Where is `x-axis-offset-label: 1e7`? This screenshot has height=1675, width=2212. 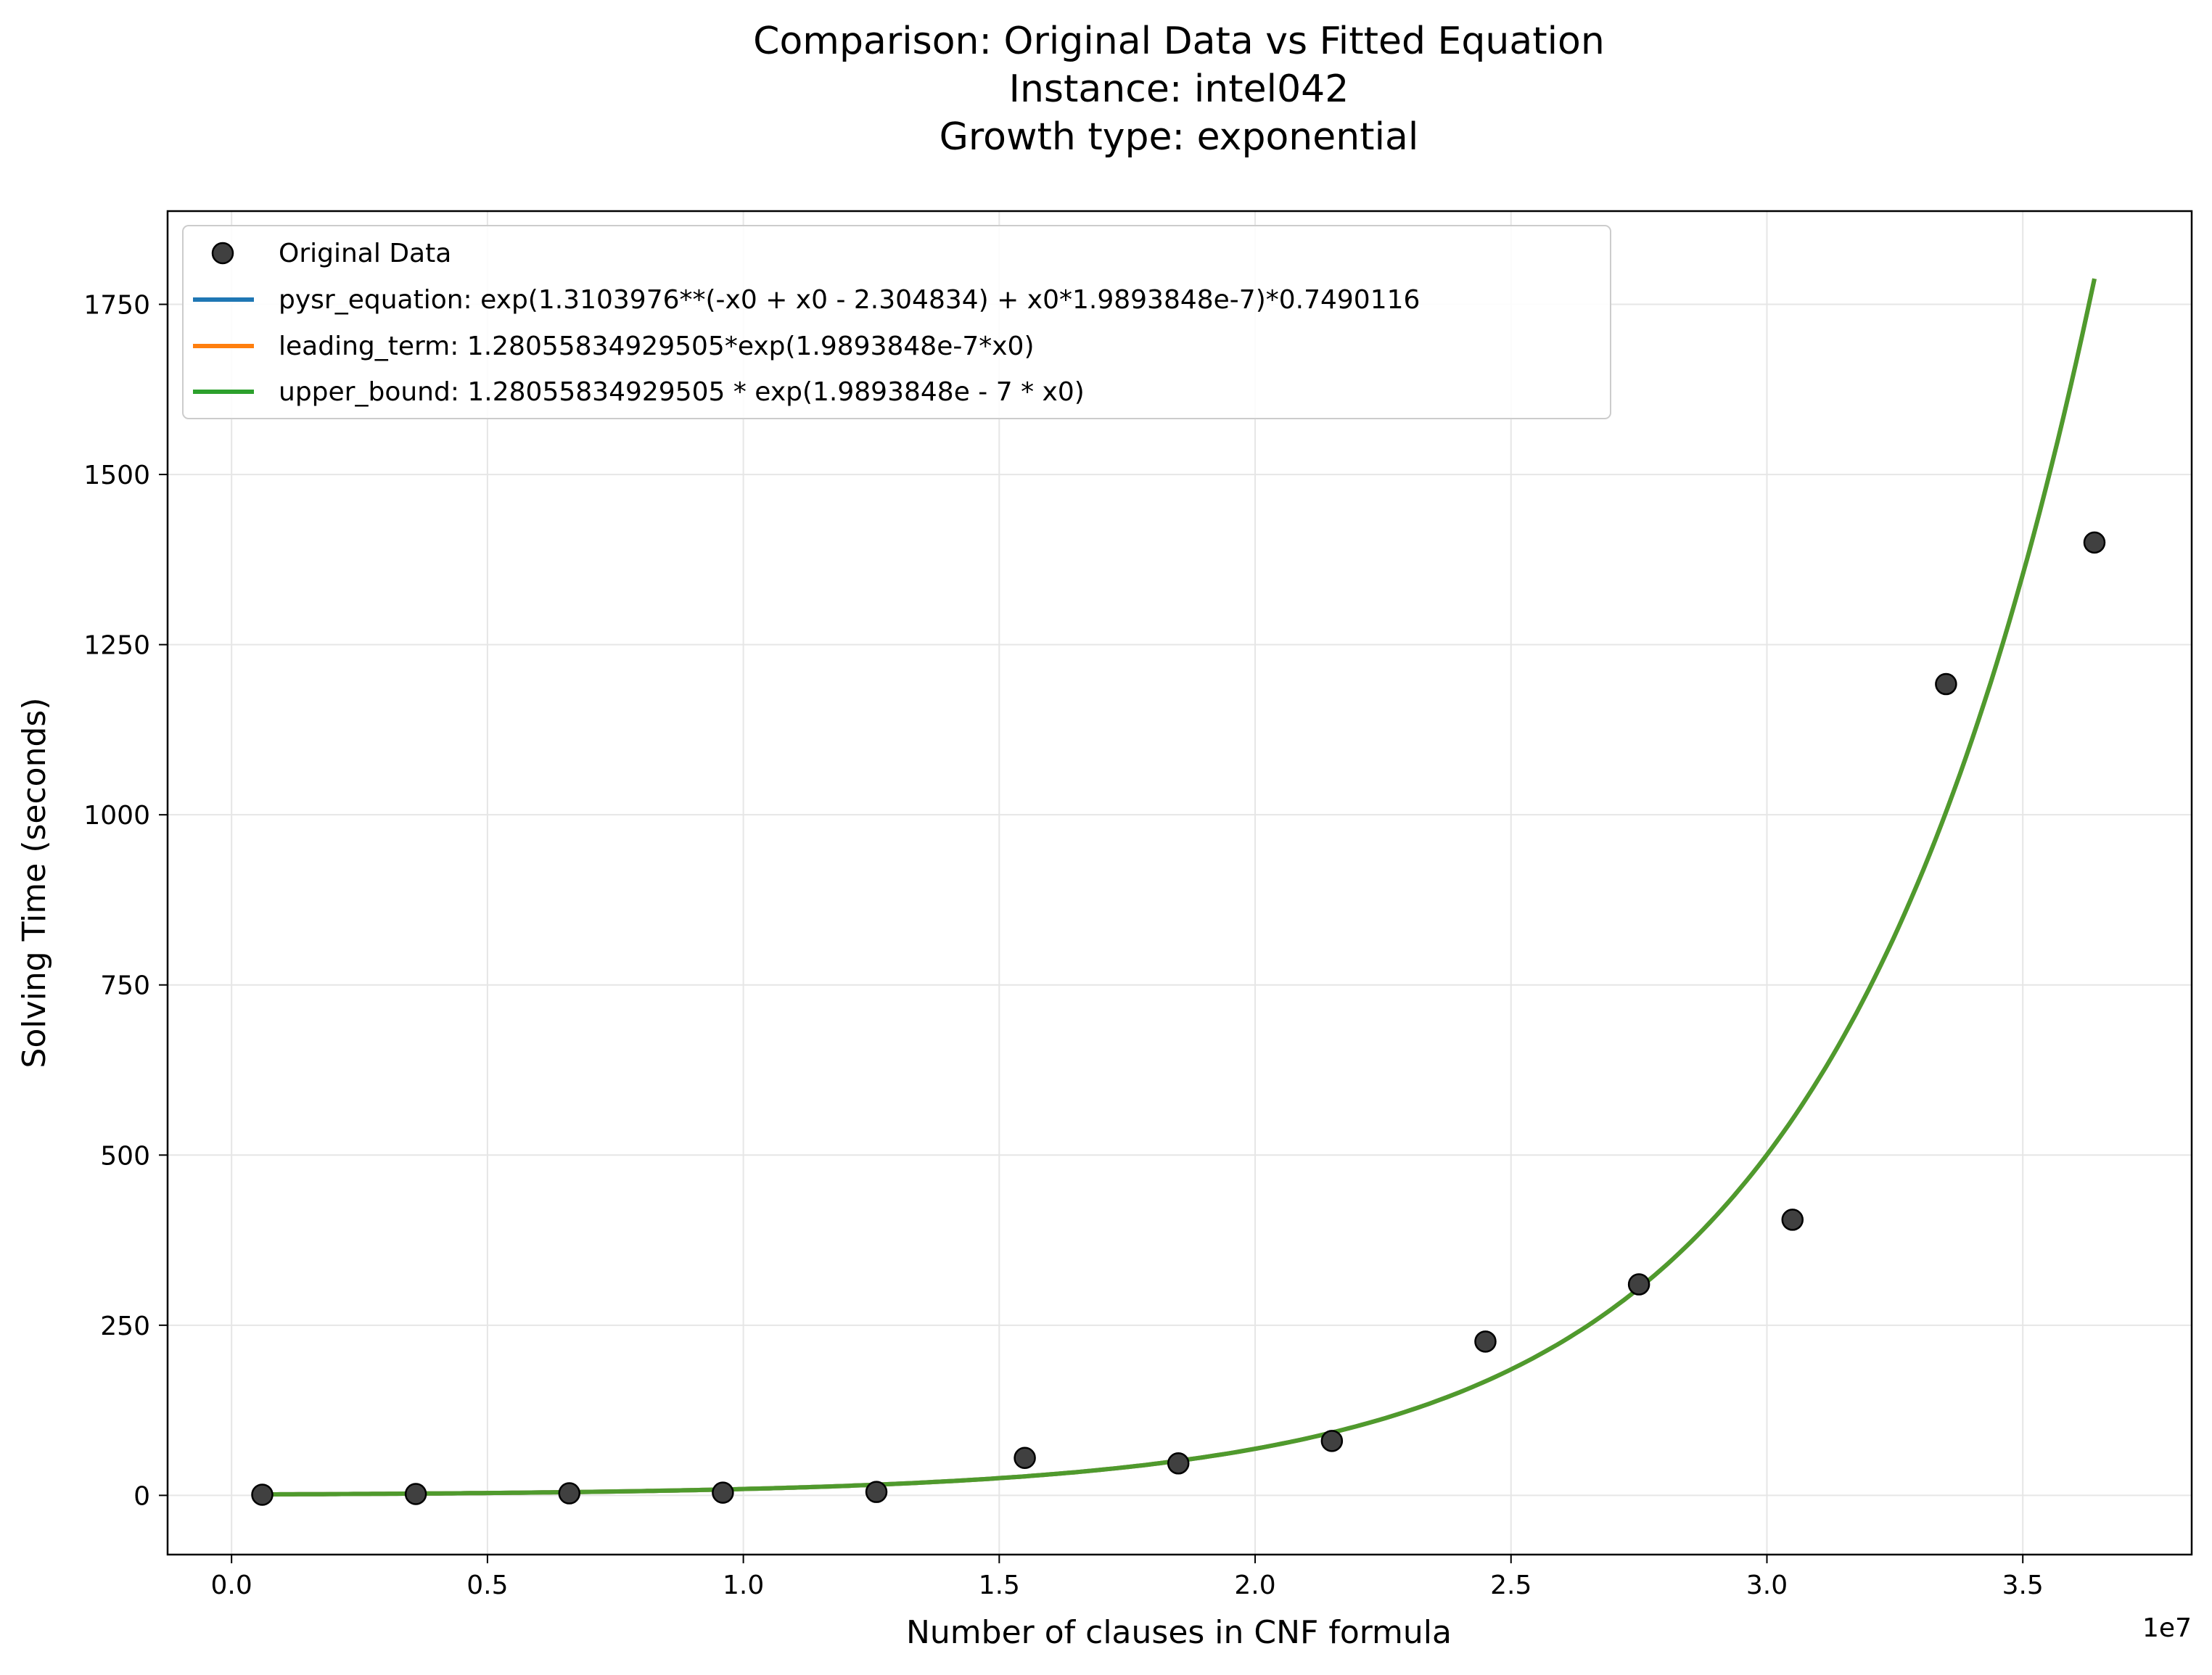 x-axis-offset-label: 1e7 is located at coordinates (2167, 1628).